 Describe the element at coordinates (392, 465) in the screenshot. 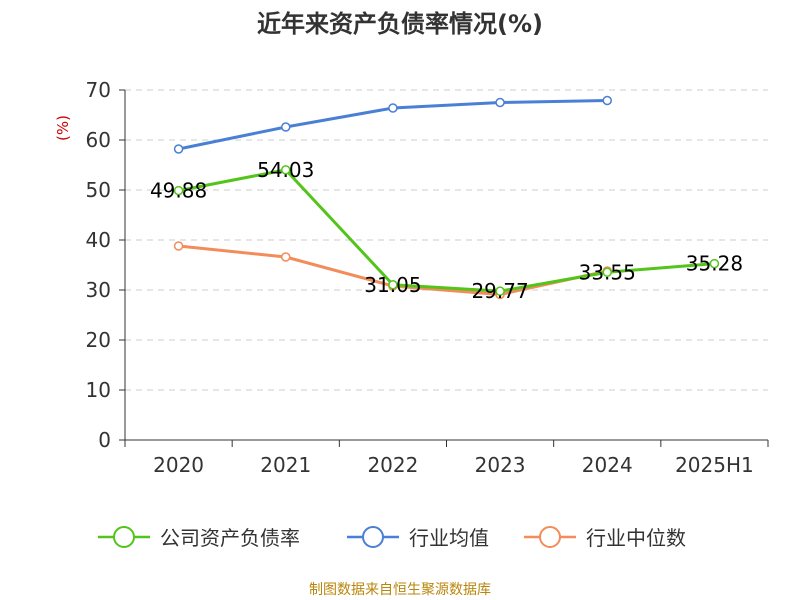

I see `x-tick-label: 2022` at that location.